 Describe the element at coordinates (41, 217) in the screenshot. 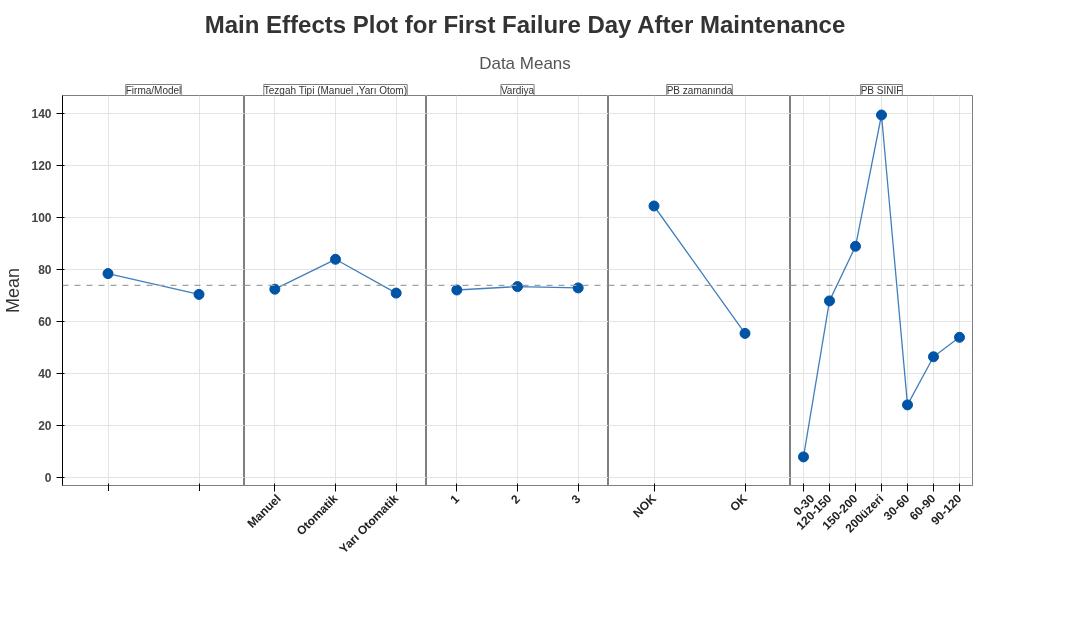

I see `y-tick-label: 100` at that location.